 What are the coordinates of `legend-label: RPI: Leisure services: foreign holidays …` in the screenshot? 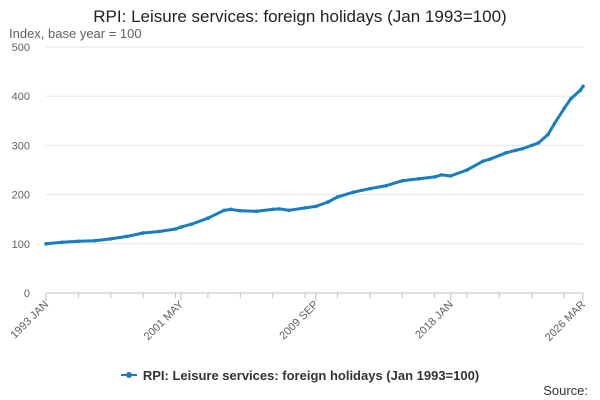 It's located at (311, 375).